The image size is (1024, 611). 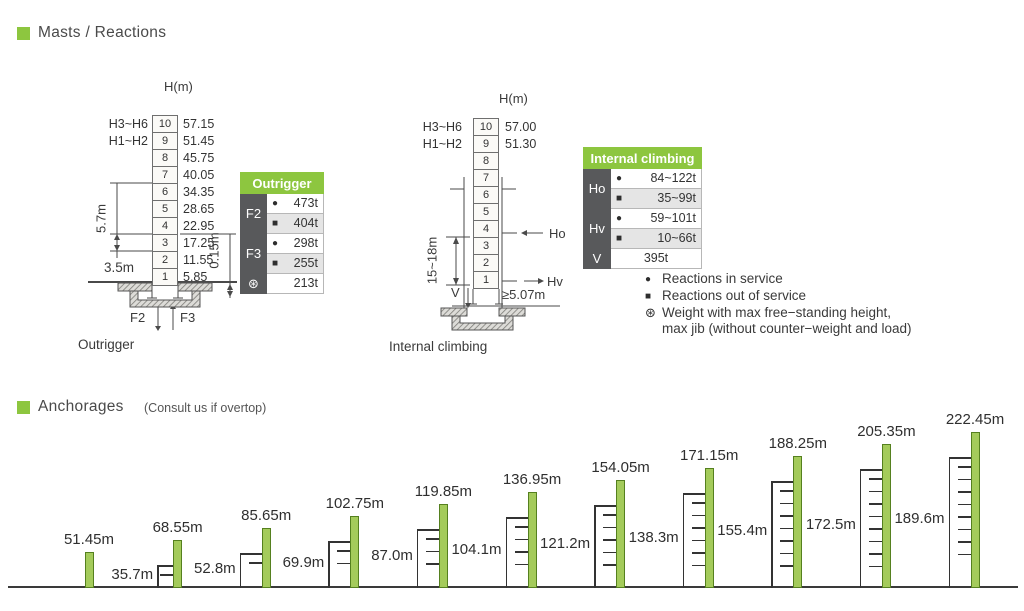 What do you see at coordinates (486, 229) in the screenshot?
I see `internal-mast-section-box: 4` at bounding box center [486, 229].